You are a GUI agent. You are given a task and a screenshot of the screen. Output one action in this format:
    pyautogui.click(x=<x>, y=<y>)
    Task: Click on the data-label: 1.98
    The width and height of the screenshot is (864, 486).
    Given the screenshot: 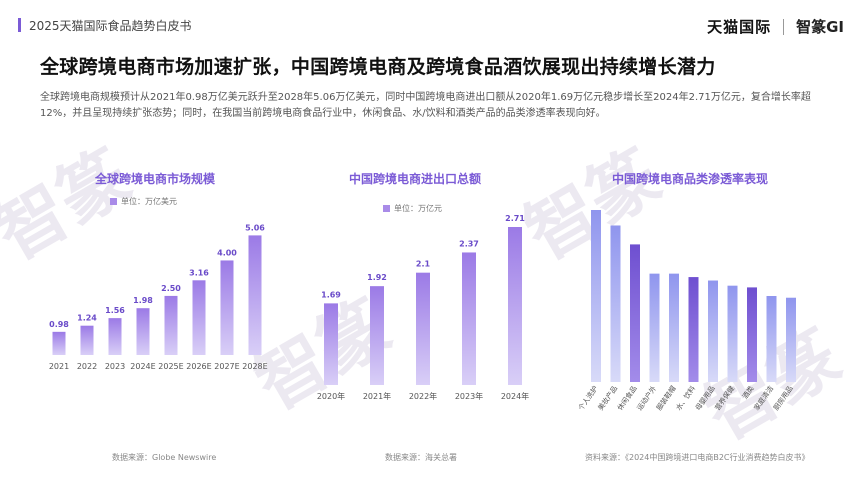 What is the action you would take?
    pyautogui.click(x=143, y=300)
    